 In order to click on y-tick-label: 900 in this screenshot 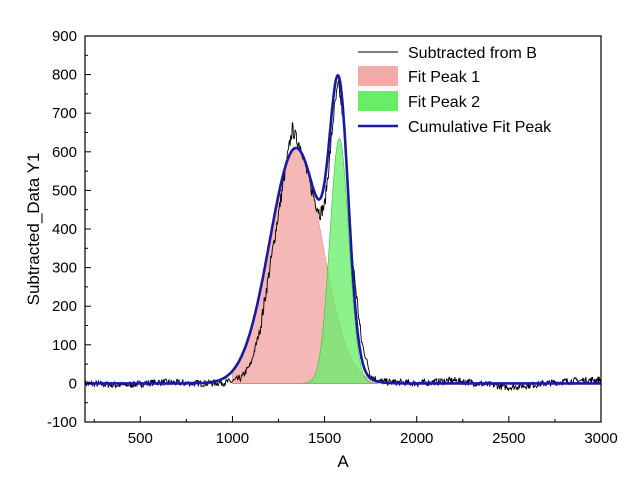, I will do `click(64, 36)`.